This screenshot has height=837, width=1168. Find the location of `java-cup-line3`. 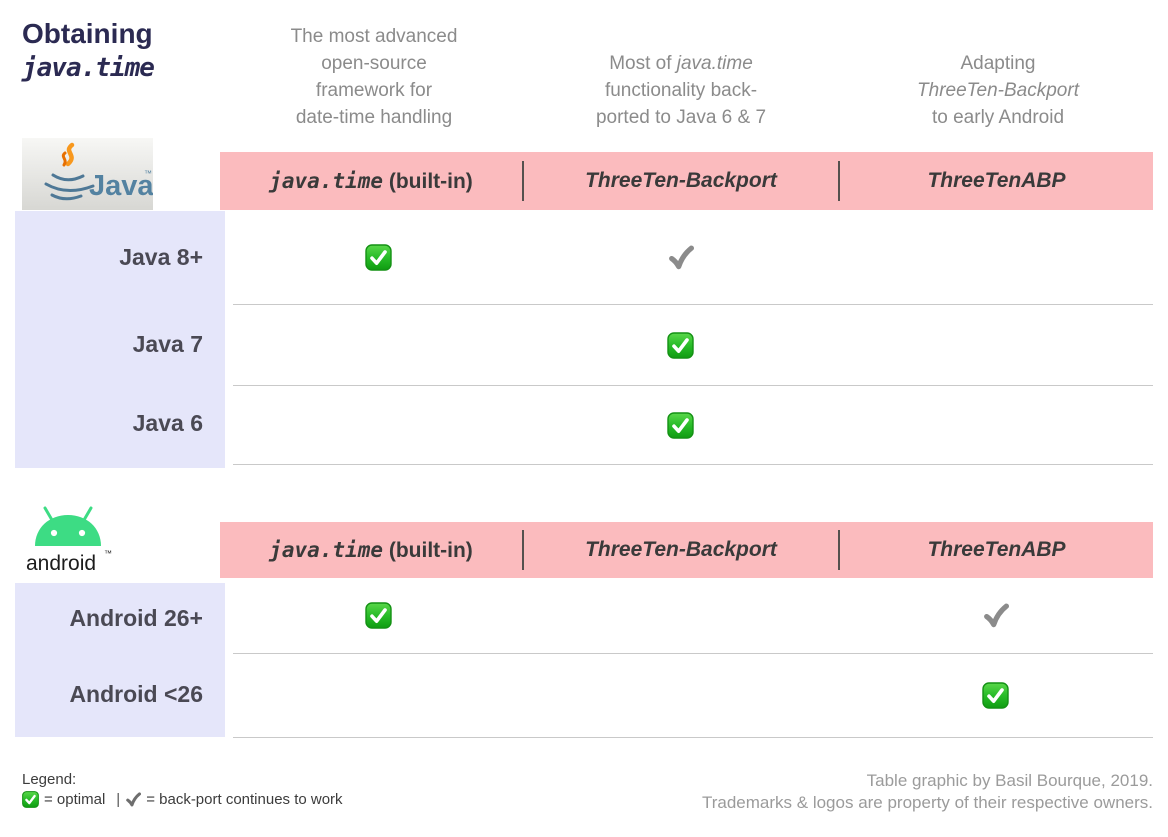

java-cup-line3 is located at coordinates (66, 197).